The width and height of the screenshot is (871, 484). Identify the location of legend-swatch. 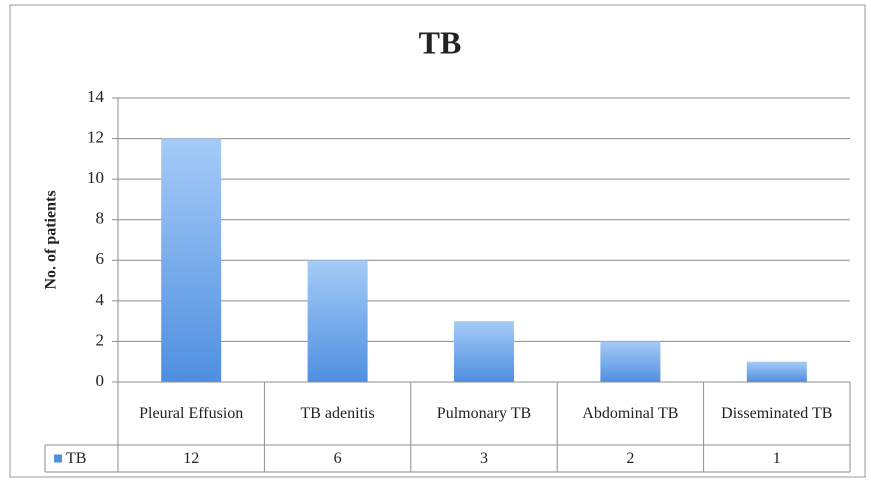
(58, 458).